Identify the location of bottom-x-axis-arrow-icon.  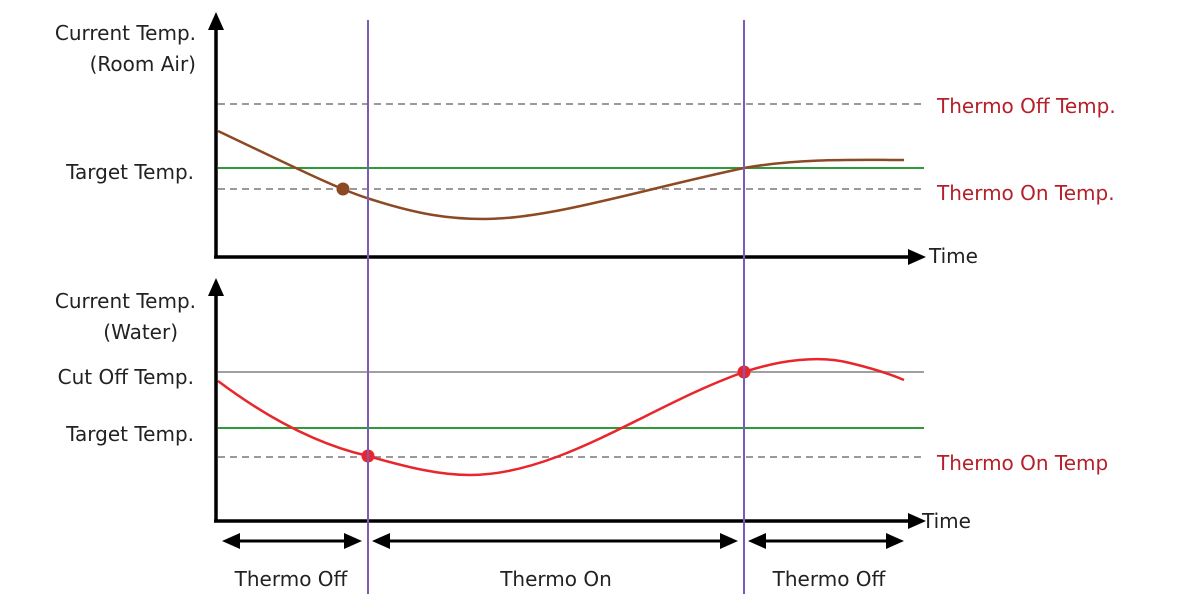
(917, 521).